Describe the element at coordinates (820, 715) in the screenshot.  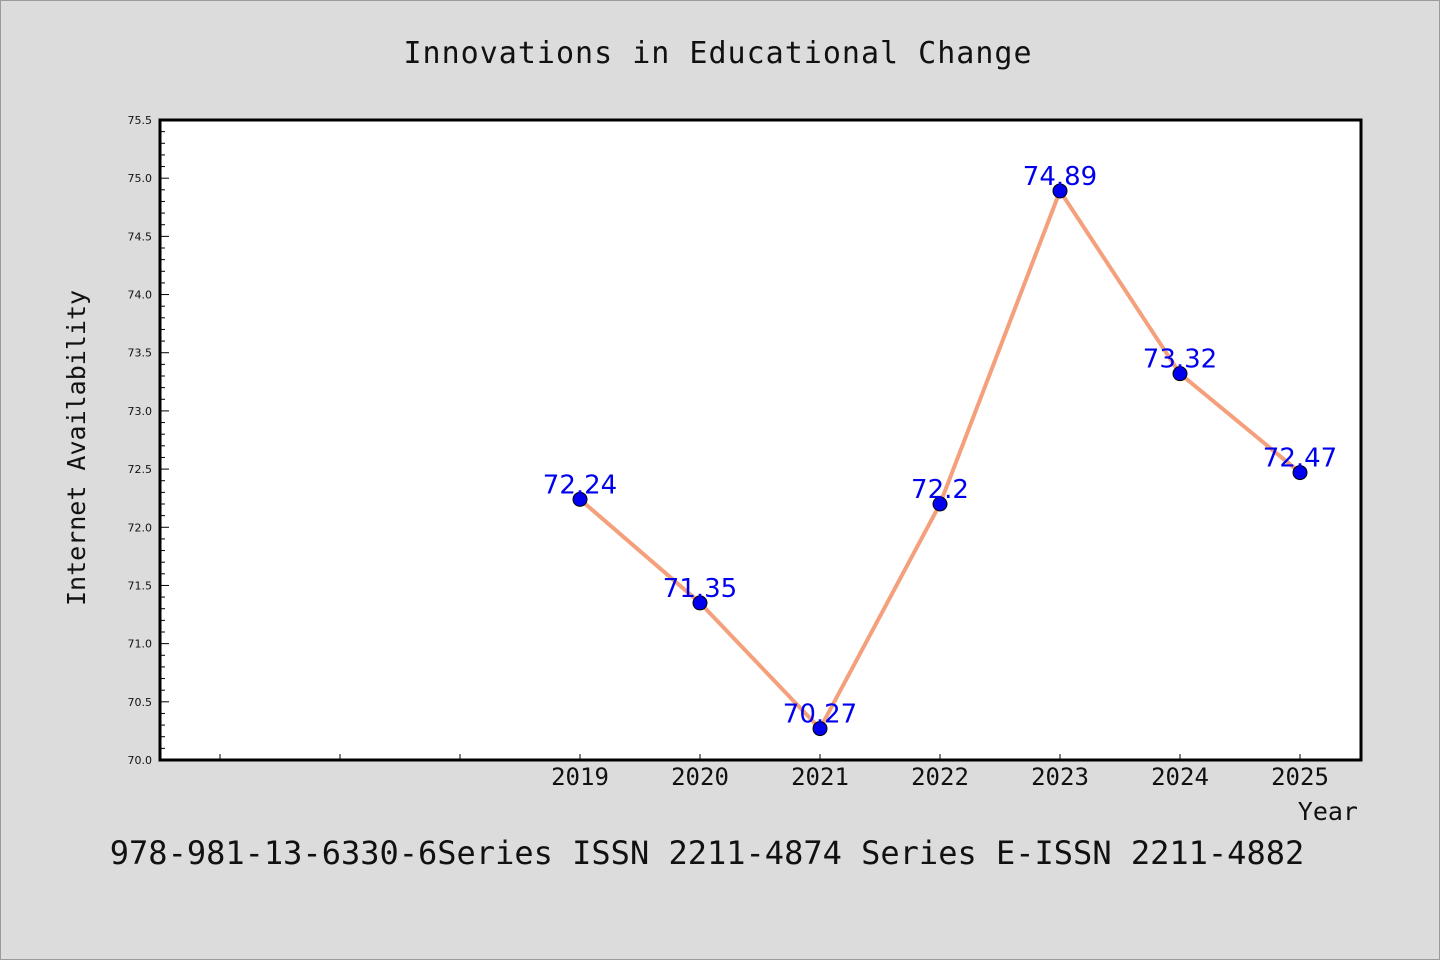
I see `data-label: 70.27` at that location.